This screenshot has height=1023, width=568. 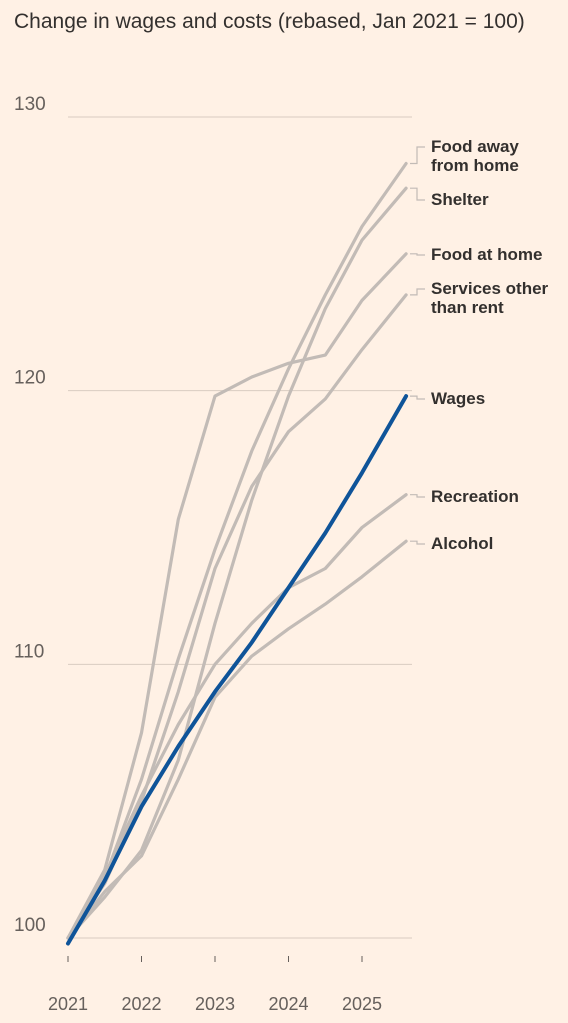 What do you see at coordinates (141, 1004) in the screenshot?
I see `x-tick-label: 2022` at bounding box center [141, 1004].